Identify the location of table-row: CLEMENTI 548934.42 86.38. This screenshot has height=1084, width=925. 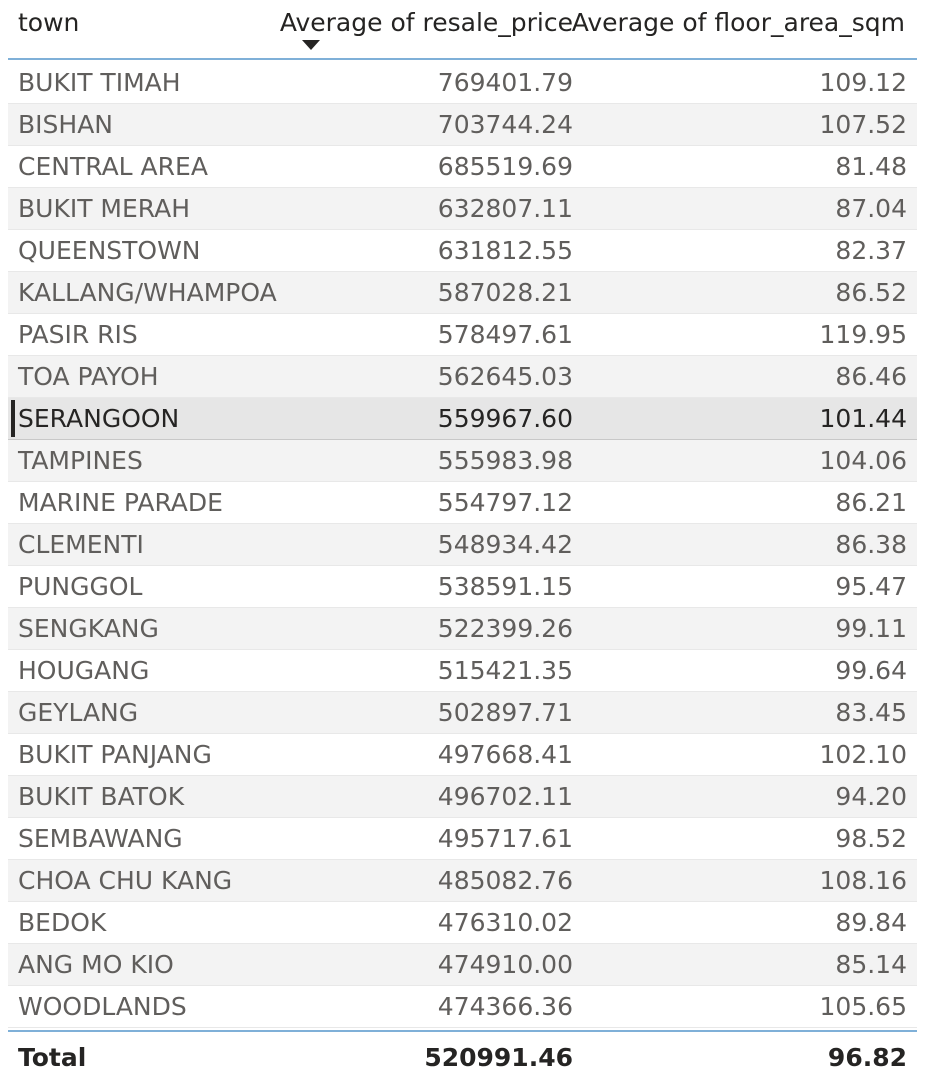
(462, 545).